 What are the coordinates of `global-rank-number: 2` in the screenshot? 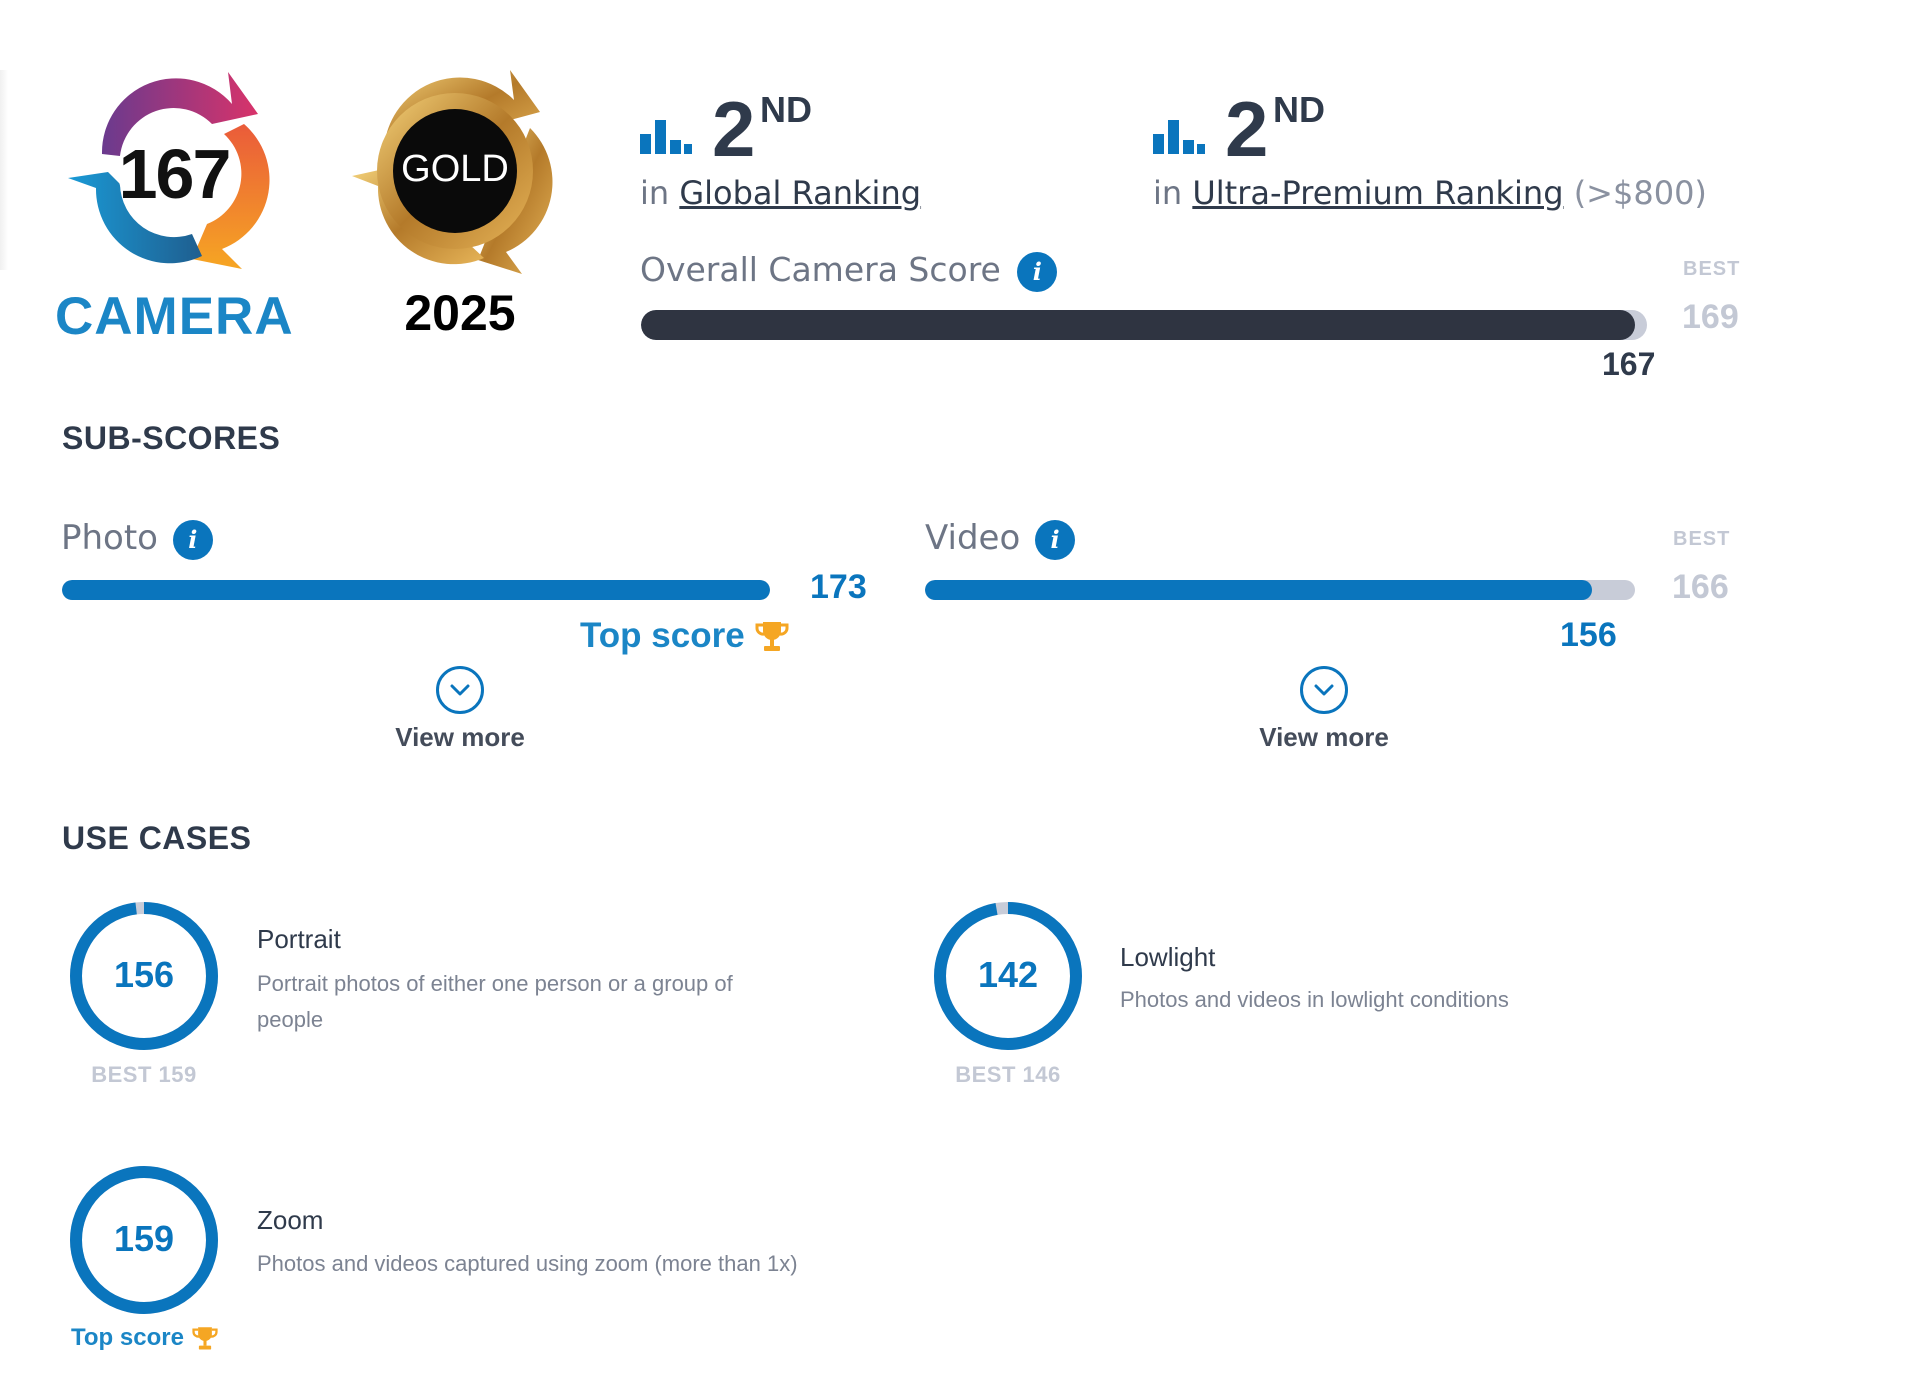 It's located at (734, 129).